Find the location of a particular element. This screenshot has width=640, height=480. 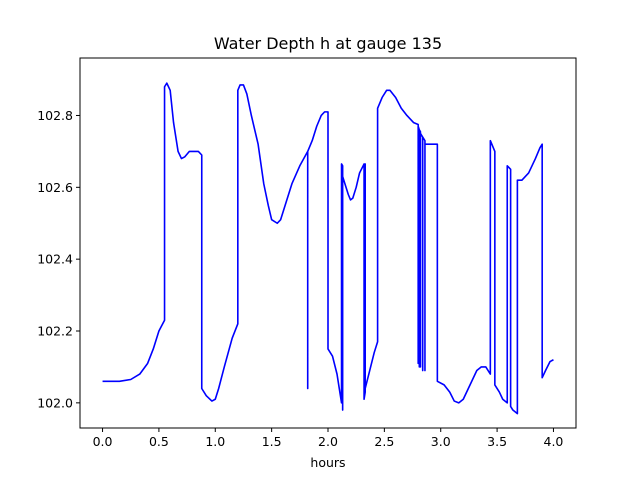

y-tick-label: 102.8 is located at coordinates (55, 115).